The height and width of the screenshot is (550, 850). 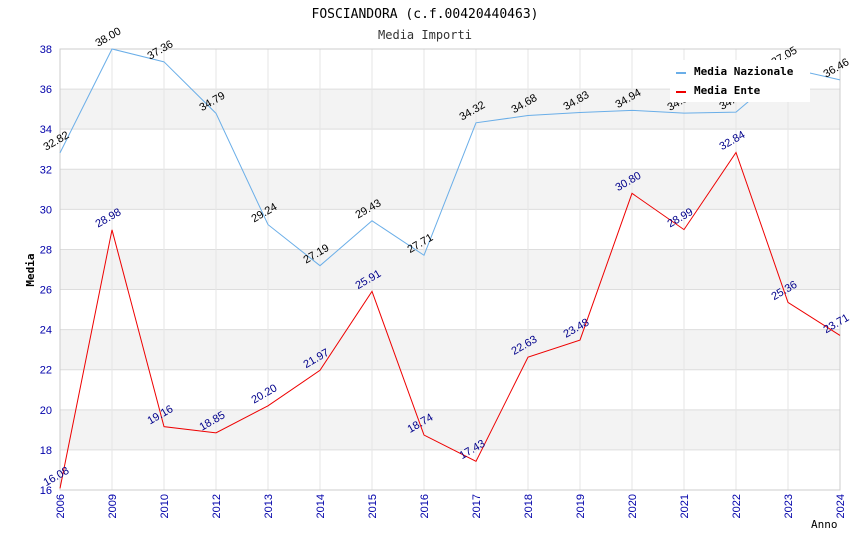 I want to click on x-tick-label: 2020, so click(x=633, y=506).